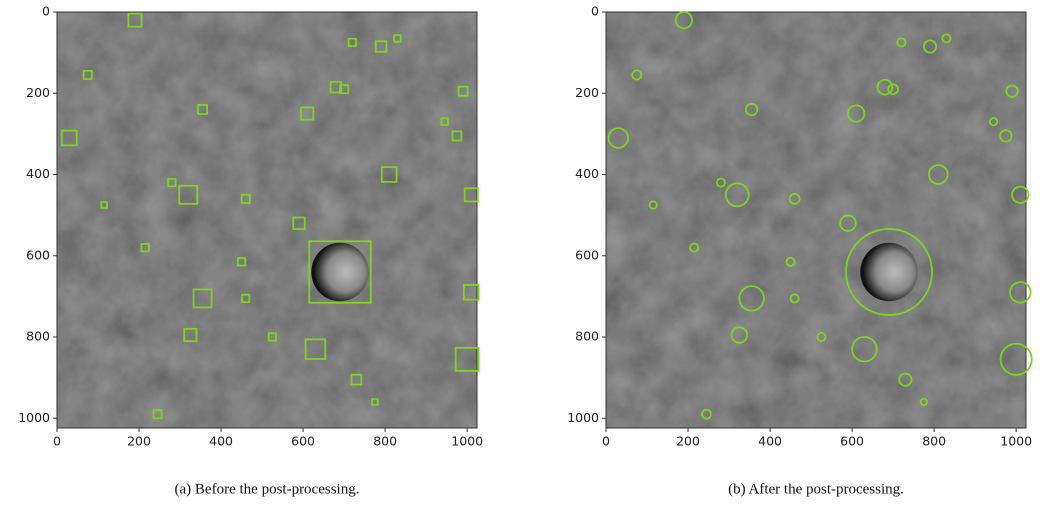 This screenshot has width=1040, height=527. I want to click on y-tick-label: 600, so click(587, 254).